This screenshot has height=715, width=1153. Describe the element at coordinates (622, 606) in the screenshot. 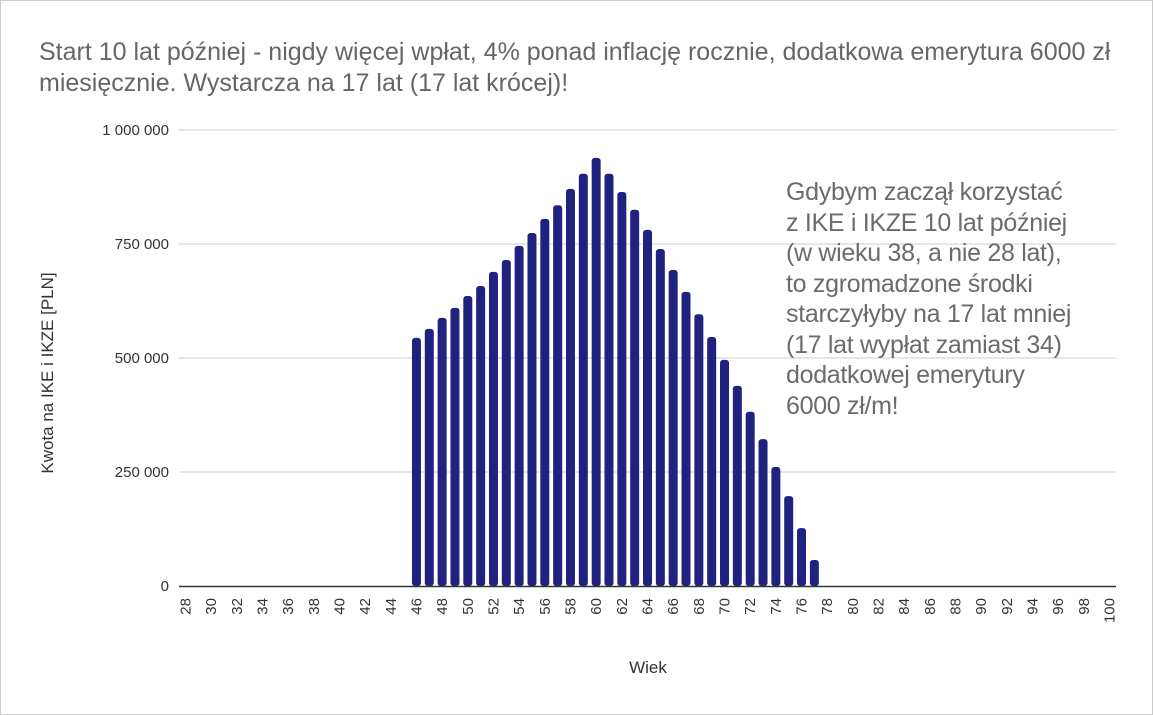

I see `x-tick-label: 62` at that location.